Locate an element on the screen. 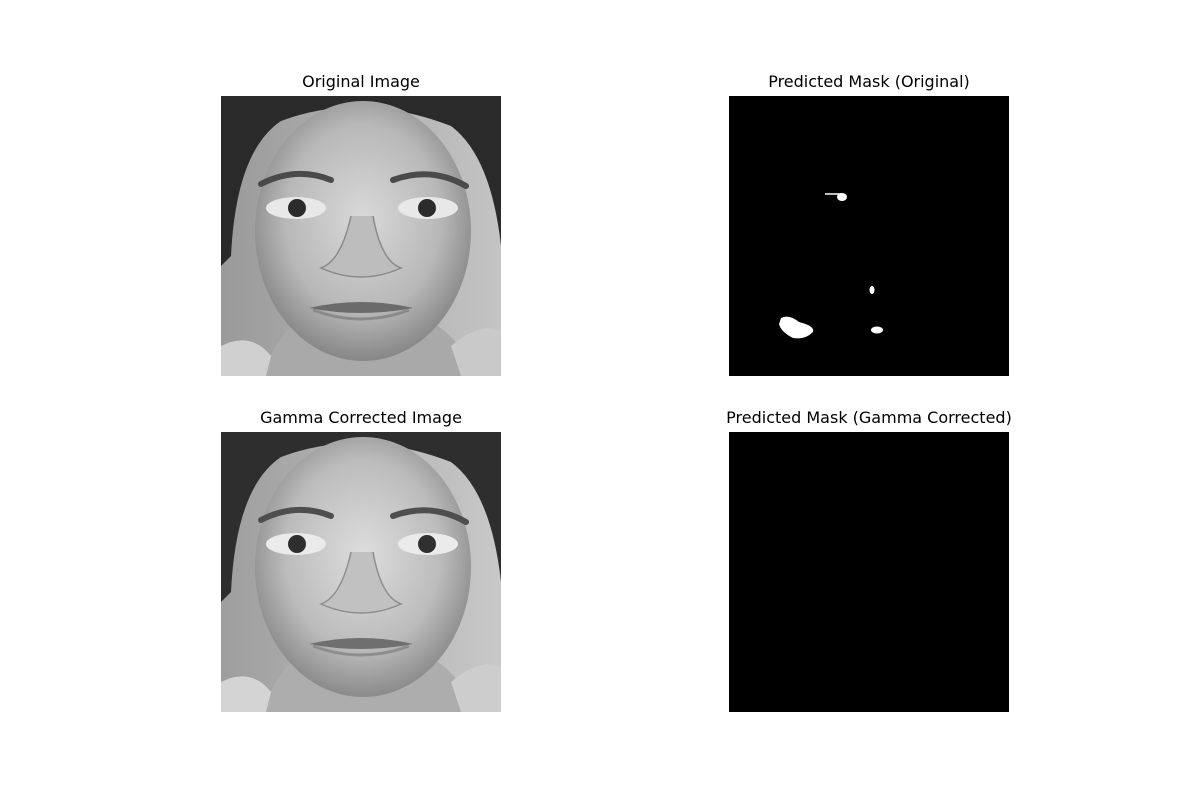 The image size is (1200, 800). original-face-image is located at coordinates (361, 236).